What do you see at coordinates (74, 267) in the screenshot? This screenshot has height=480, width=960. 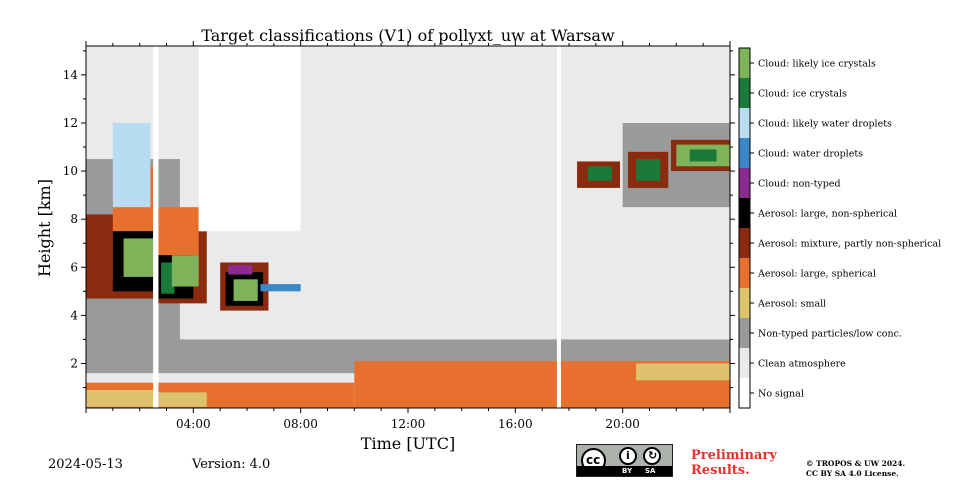 I see `y-tick-label: 6` at bounding box center [74, 267].